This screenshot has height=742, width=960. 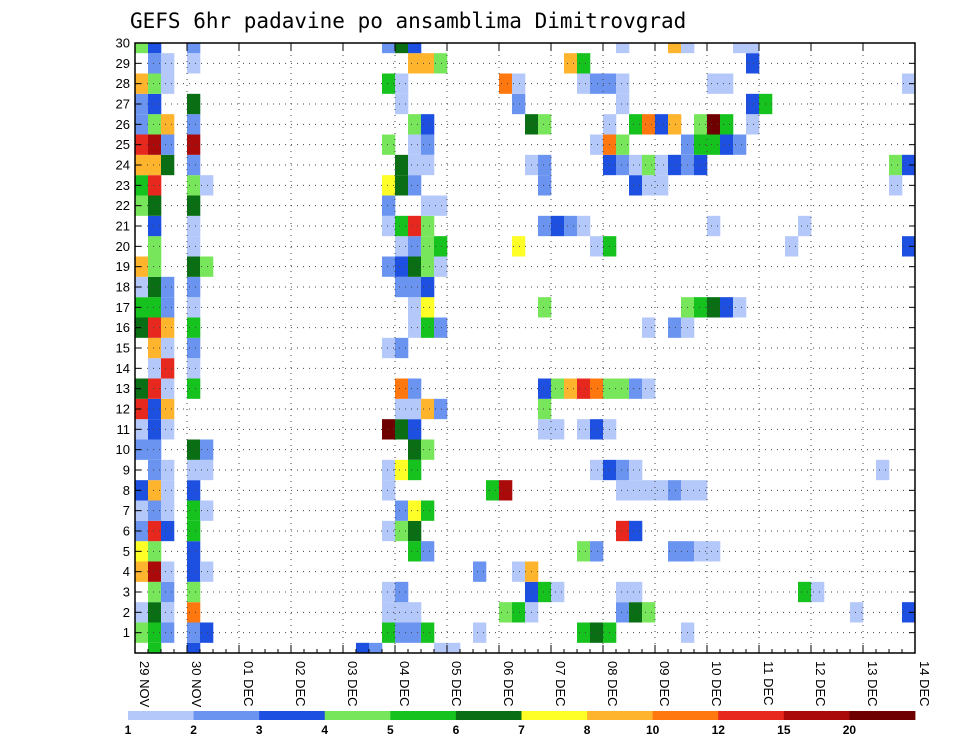 I want to click on x-tick-label: 07 DEC, so click(x=560, y=684).